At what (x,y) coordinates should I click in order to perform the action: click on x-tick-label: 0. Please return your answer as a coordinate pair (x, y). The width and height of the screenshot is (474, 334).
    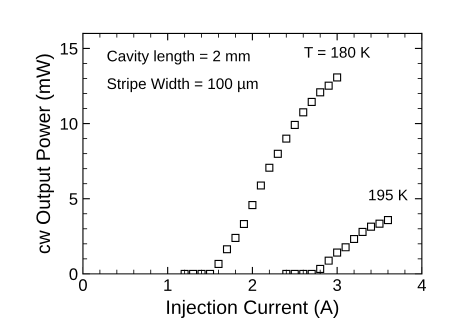
    Looking at the image, I should click on (82, 285).